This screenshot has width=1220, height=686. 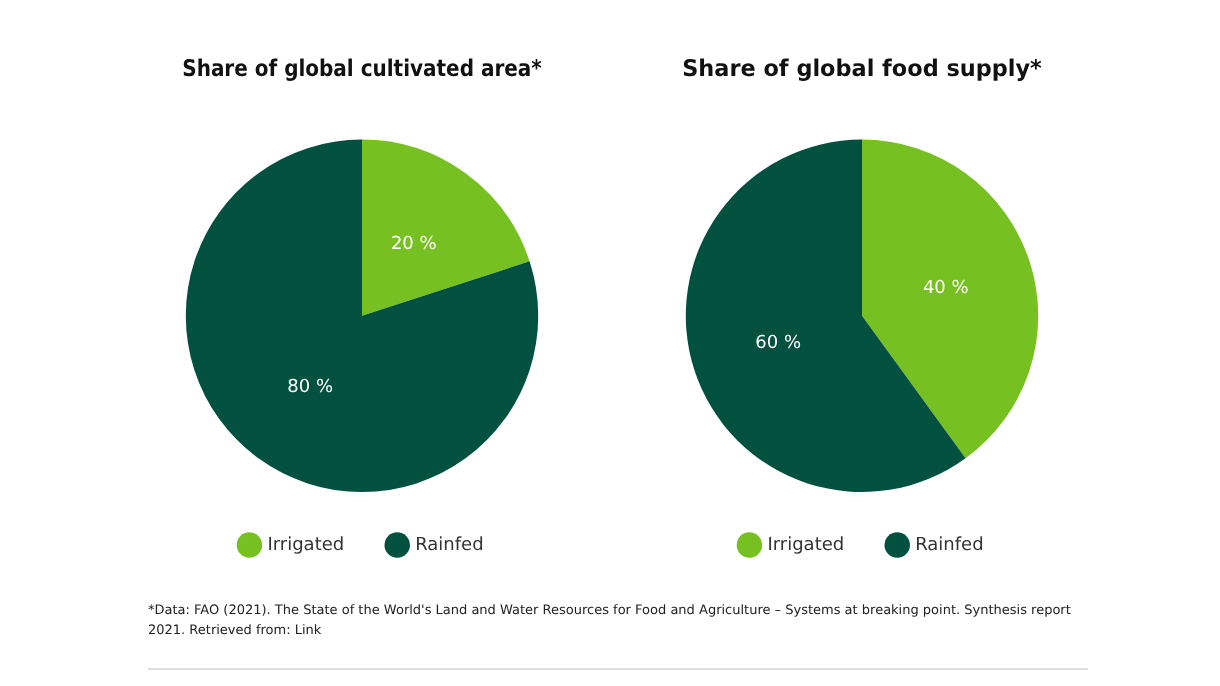 What do you see at coordinates (310, 387) in the screenshot?
I see `data-label: 80 %` at bounding box center [310, 387].